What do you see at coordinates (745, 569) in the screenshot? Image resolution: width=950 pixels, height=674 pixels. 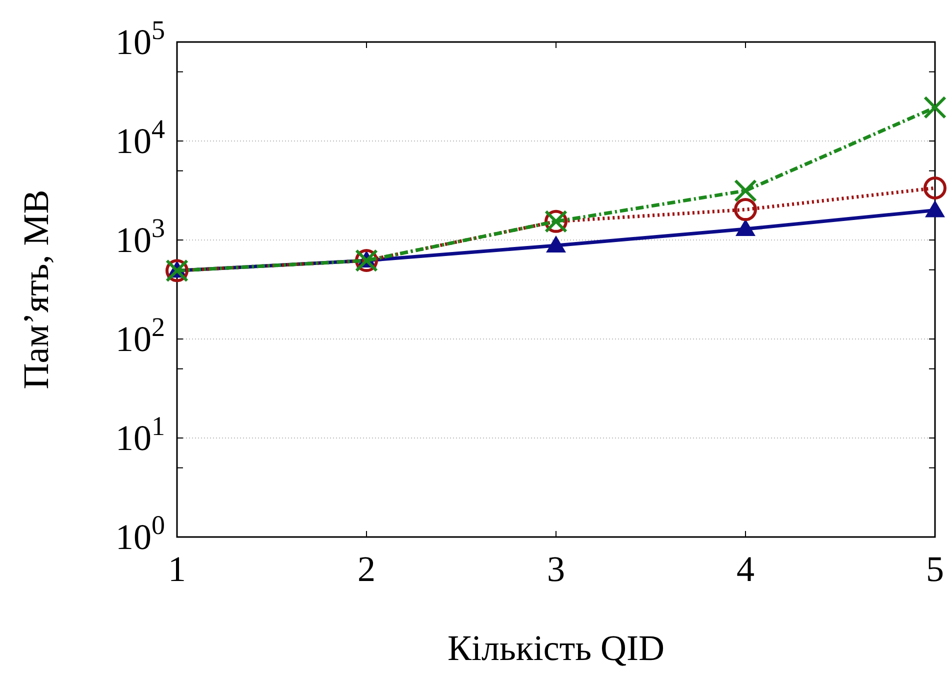 I see `x-tick-label: 4` at bounding box center [745, 569].